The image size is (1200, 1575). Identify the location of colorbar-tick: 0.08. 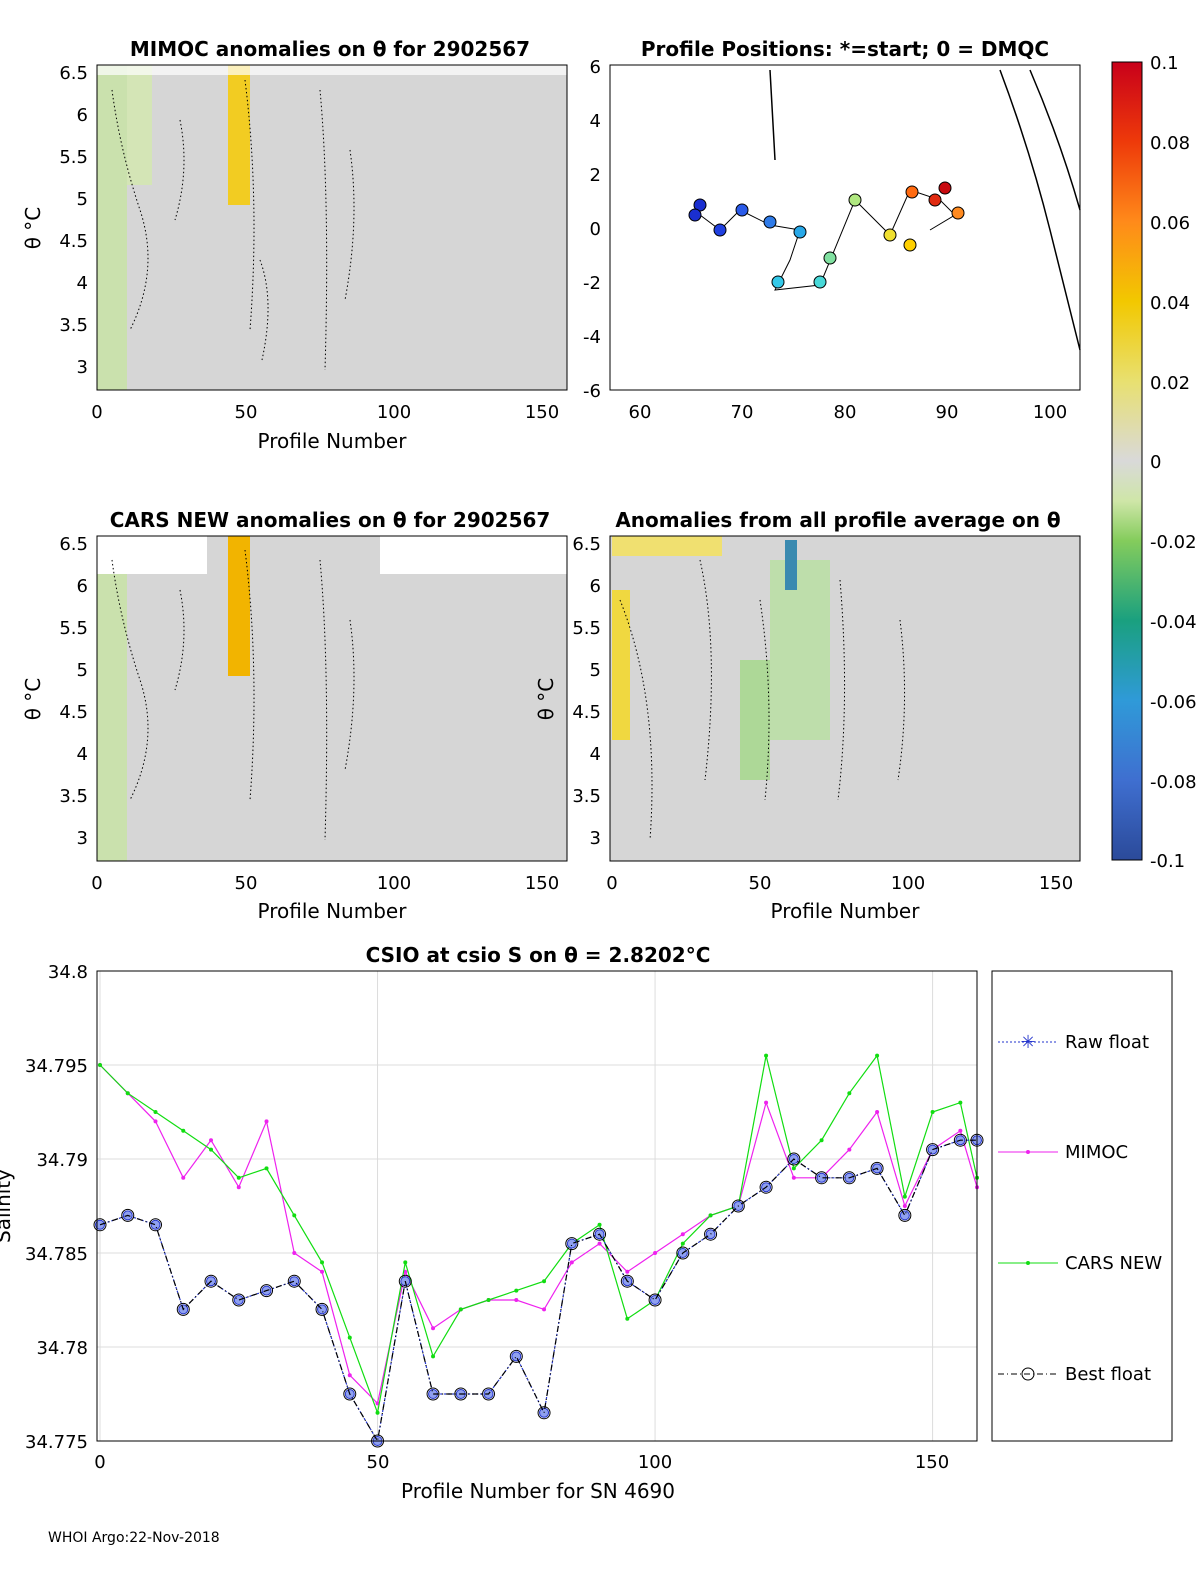
(1170, 143).